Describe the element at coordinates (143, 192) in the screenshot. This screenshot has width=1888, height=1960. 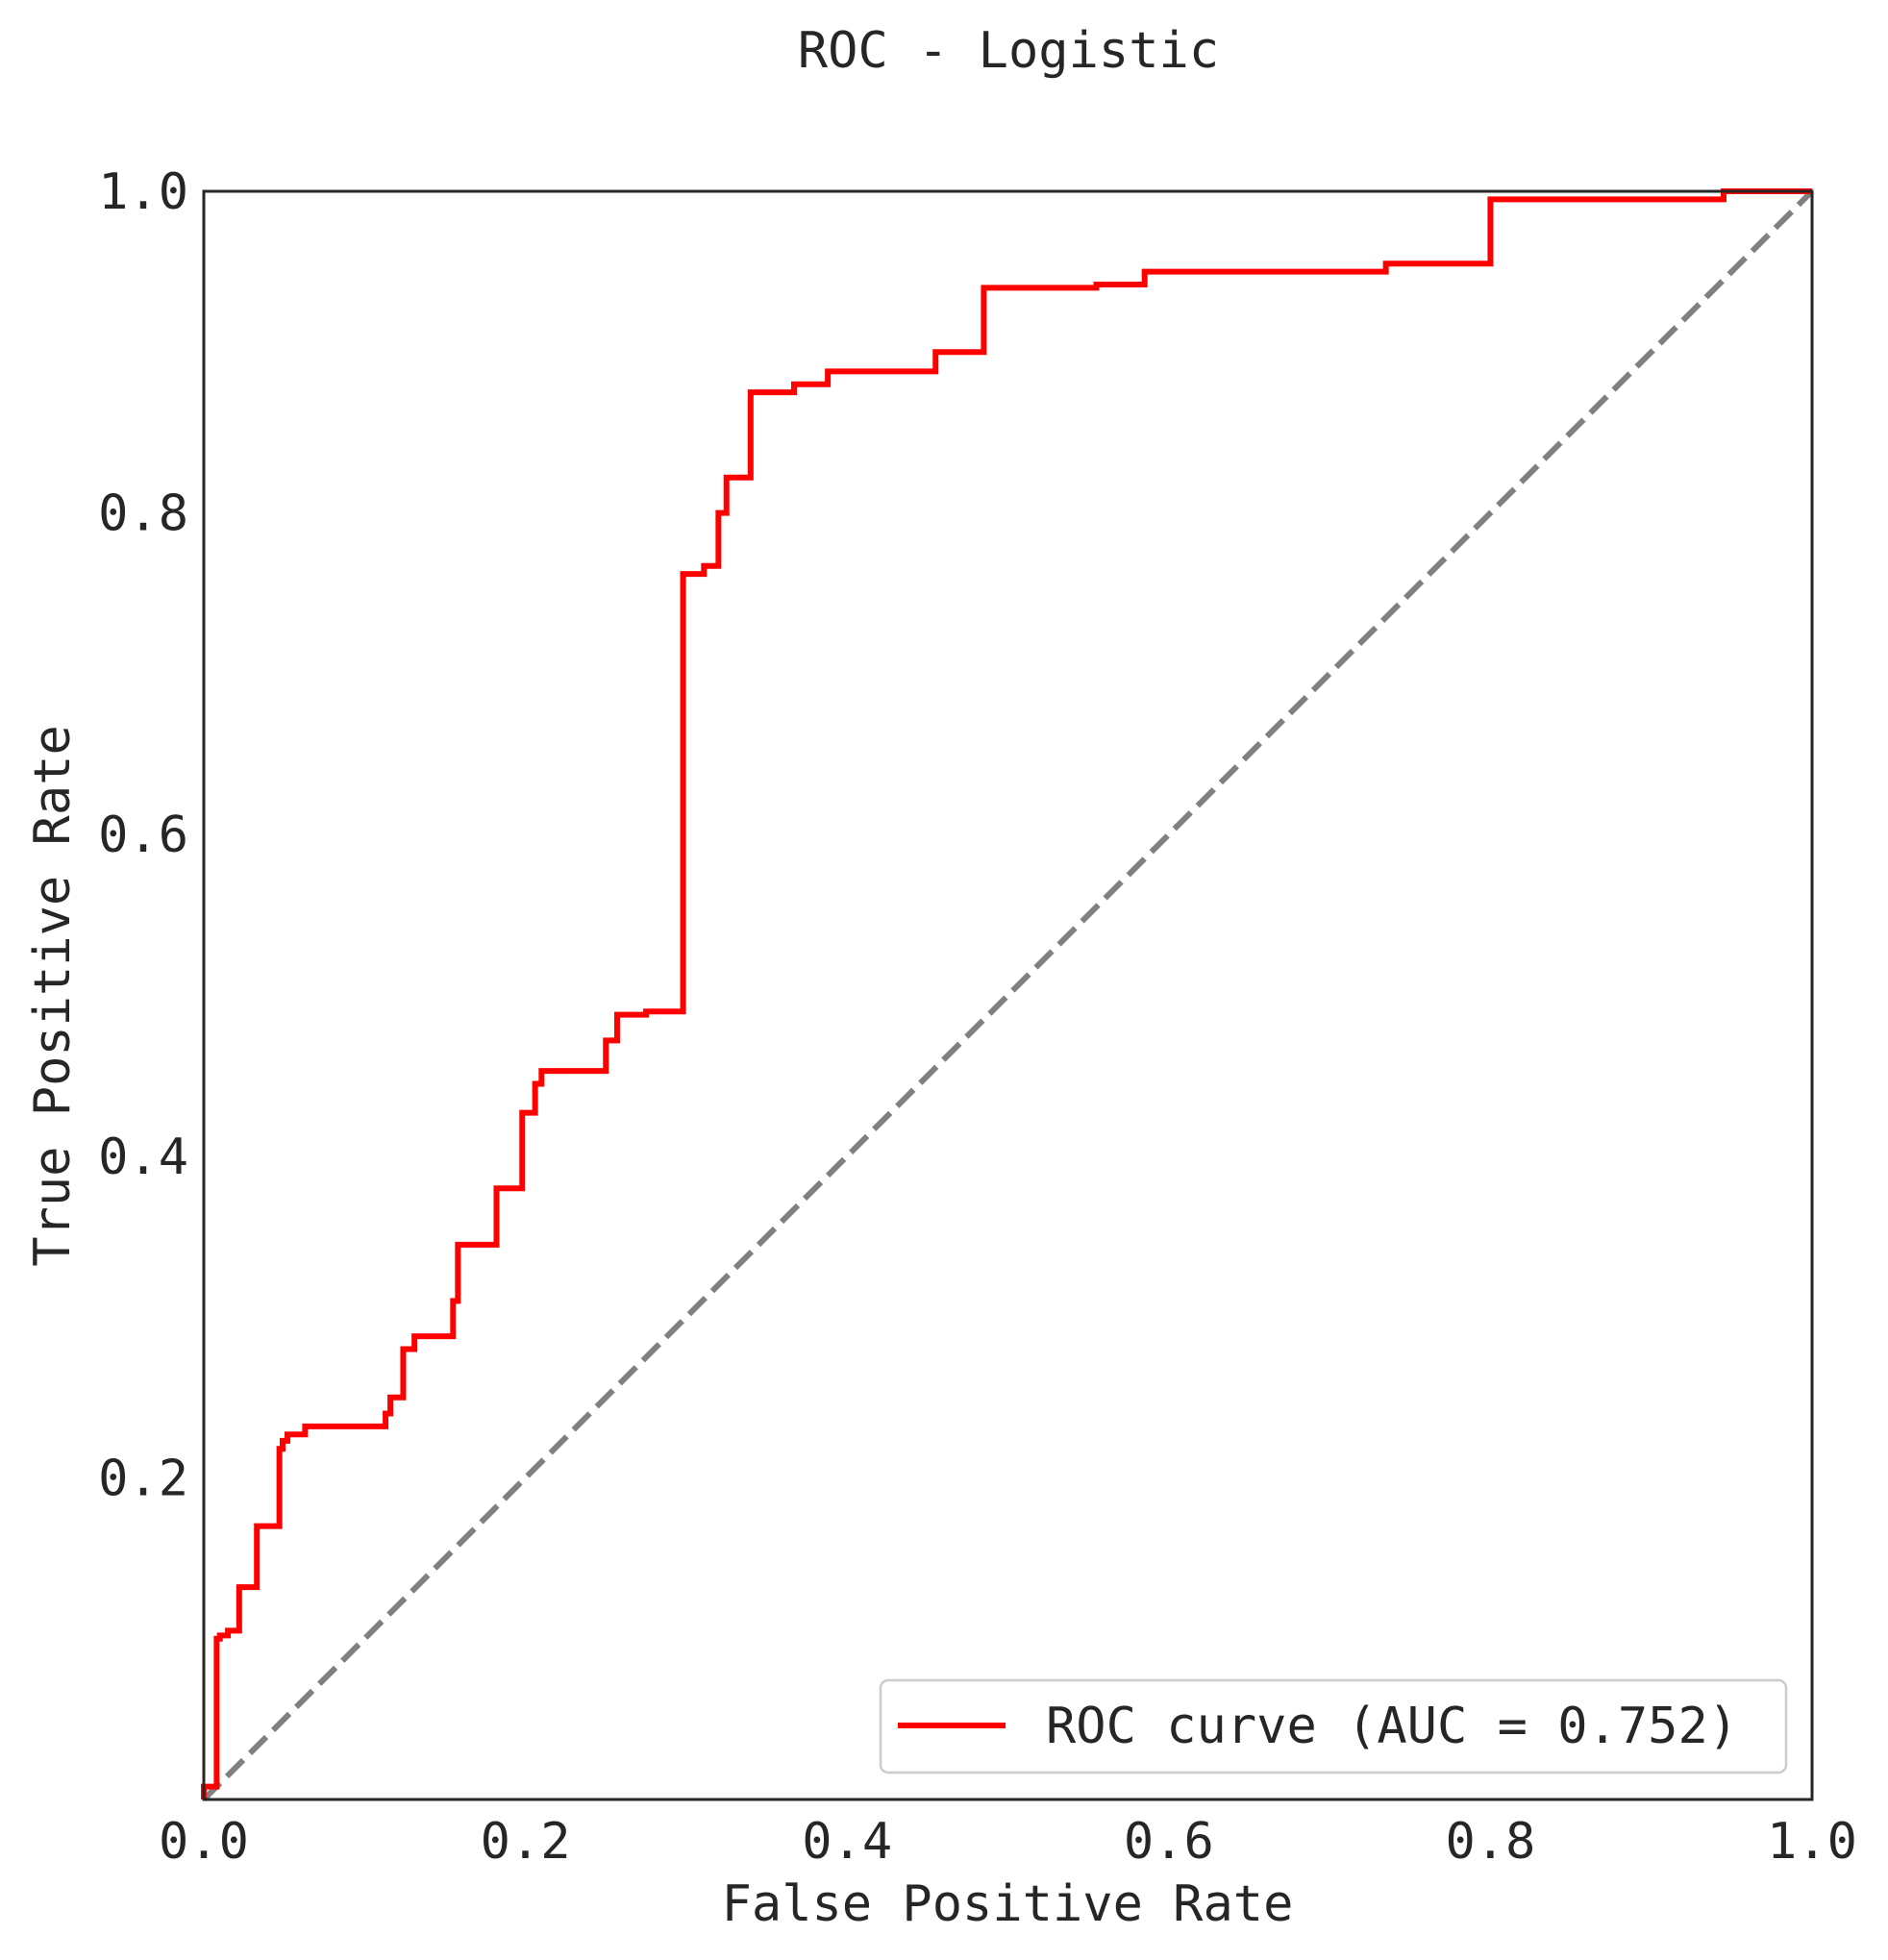
I see `y-tick-label: 1.0` at that location.